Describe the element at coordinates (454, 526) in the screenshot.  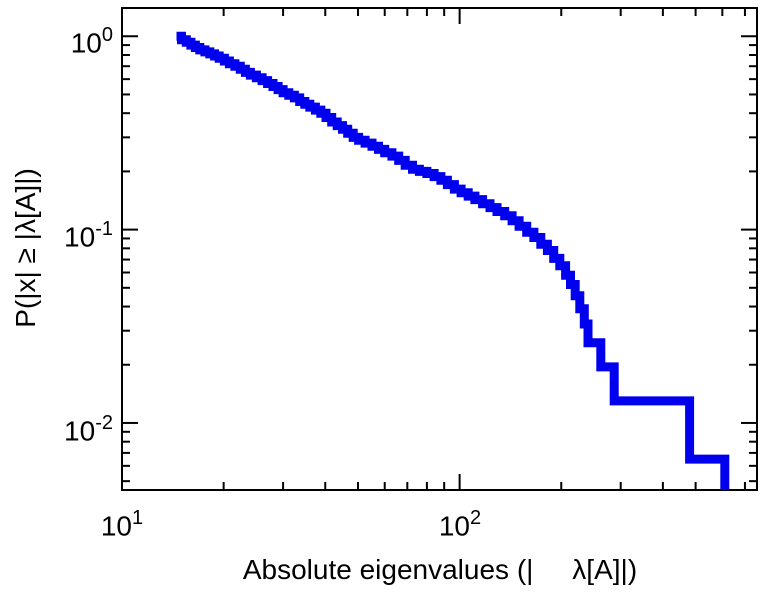
I see `x-tick-base-1e2: 10` at that location.